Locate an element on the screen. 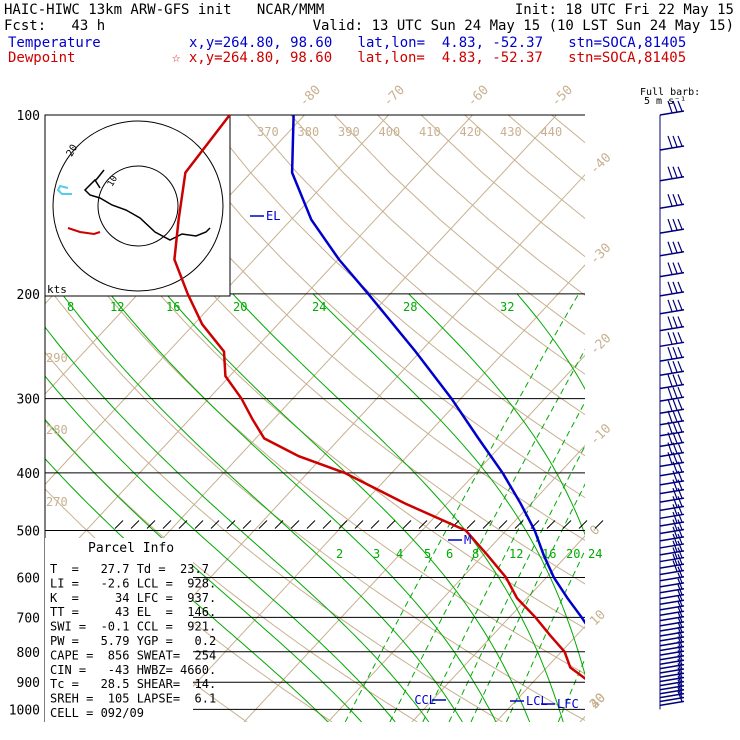  level-label: LFC is located at coordinates (568, 704).